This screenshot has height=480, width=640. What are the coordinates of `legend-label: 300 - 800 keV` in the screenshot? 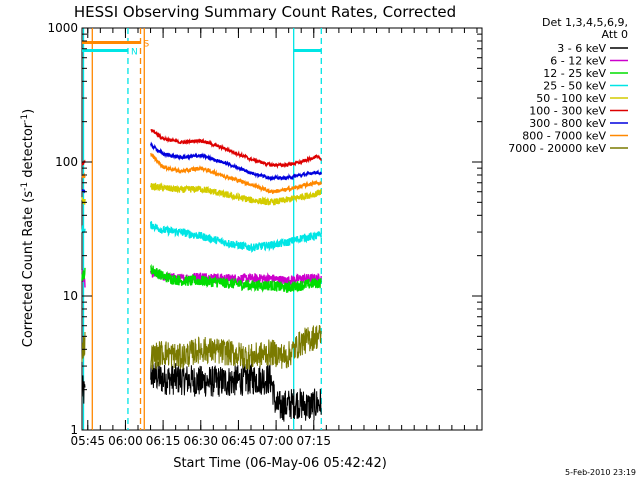 It's located at (567, 123).